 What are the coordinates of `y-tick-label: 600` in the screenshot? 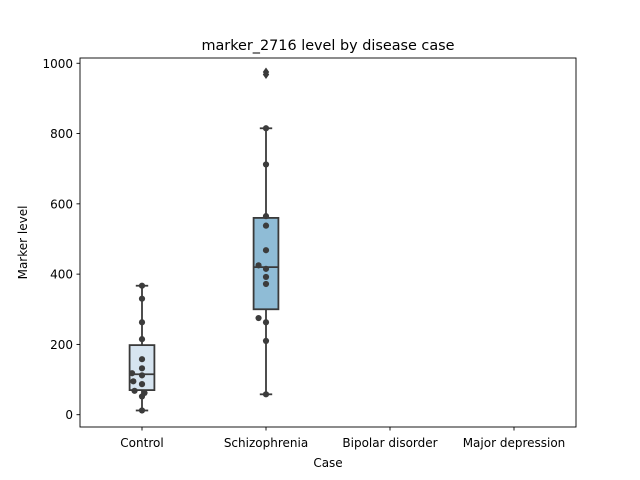 It's located at (61, 204).